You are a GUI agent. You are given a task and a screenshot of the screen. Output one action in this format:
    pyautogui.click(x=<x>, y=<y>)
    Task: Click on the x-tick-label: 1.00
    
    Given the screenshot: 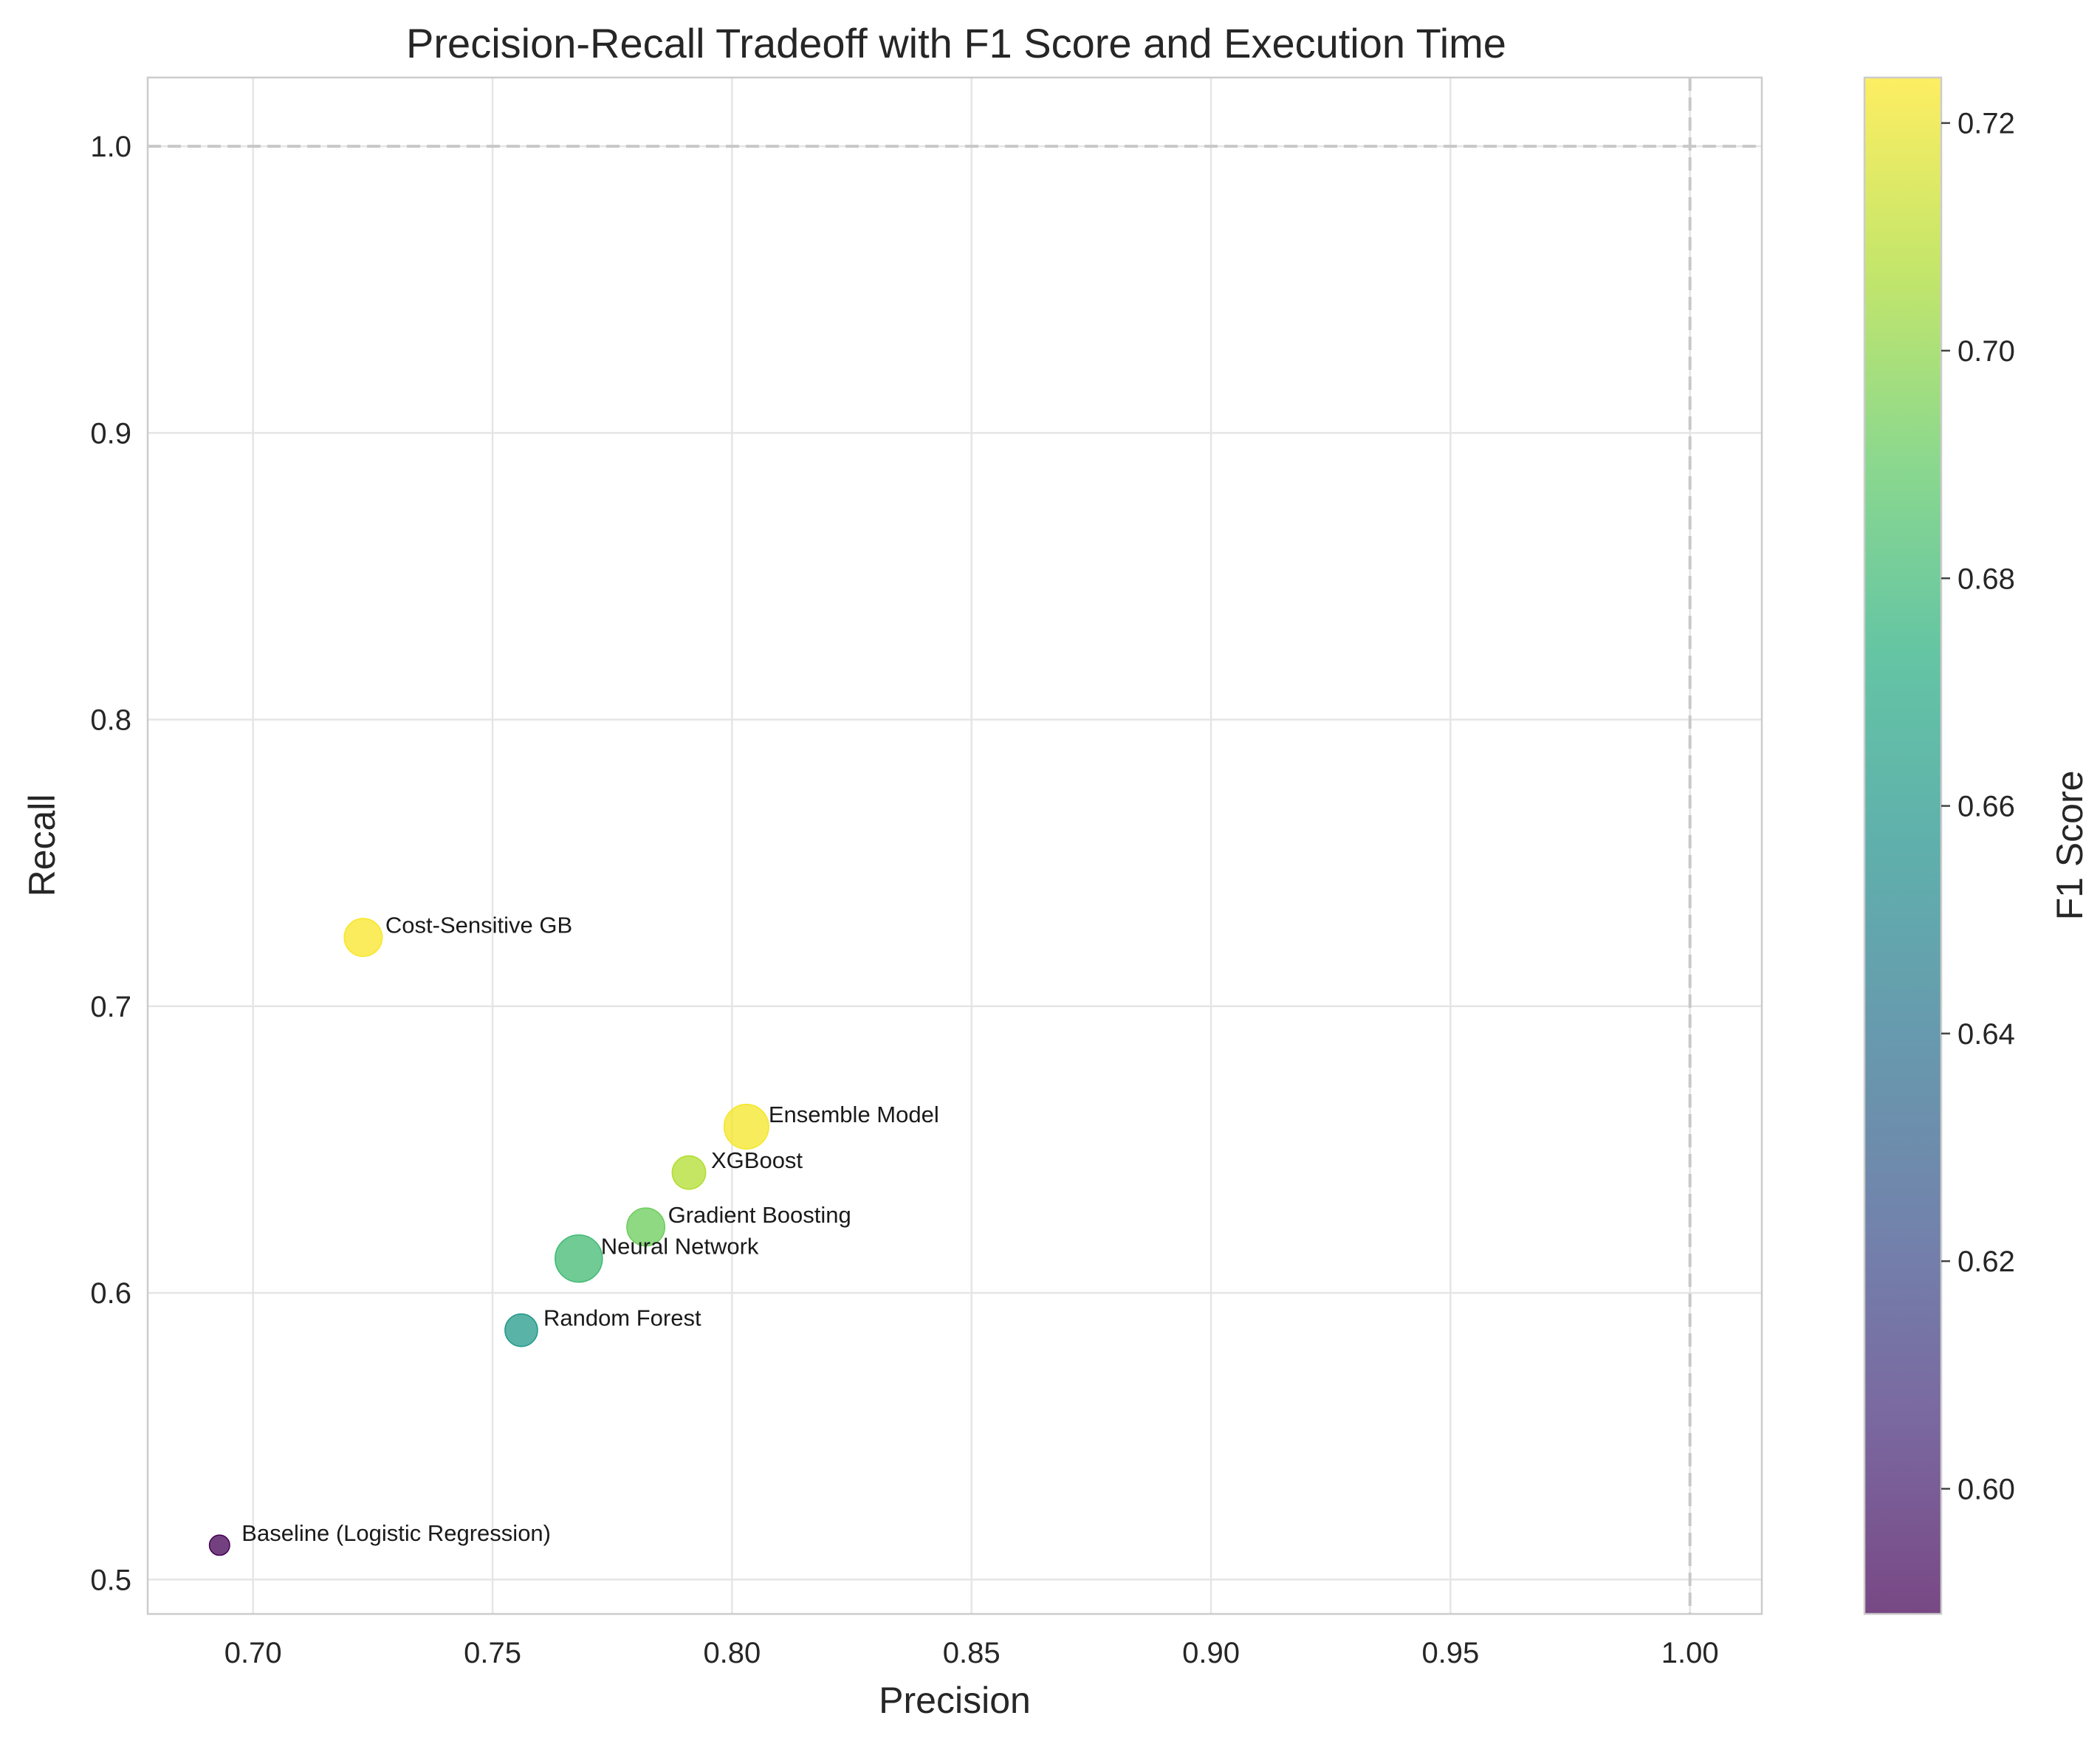 What is the action you would take?
    pyautogui.click(x=1690, y=1653)
    